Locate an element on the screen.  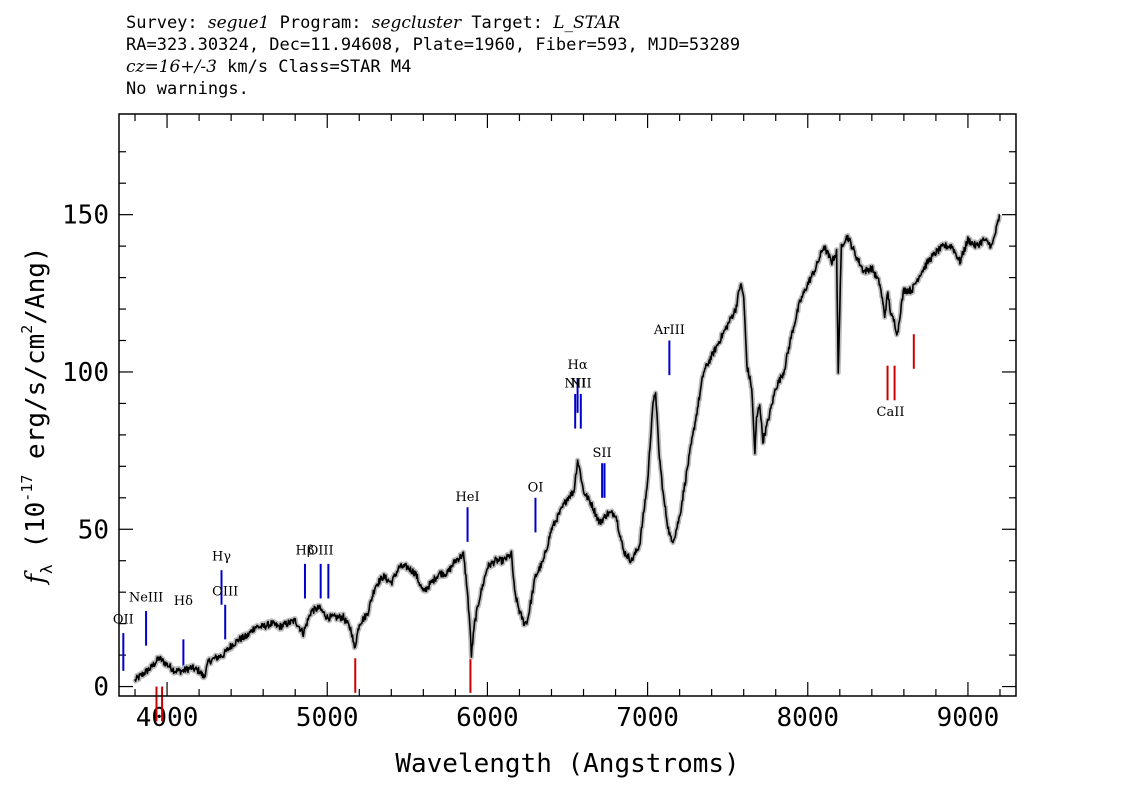
class-value: km/s Class=STAR M4 is located at coordinates (314, 67).